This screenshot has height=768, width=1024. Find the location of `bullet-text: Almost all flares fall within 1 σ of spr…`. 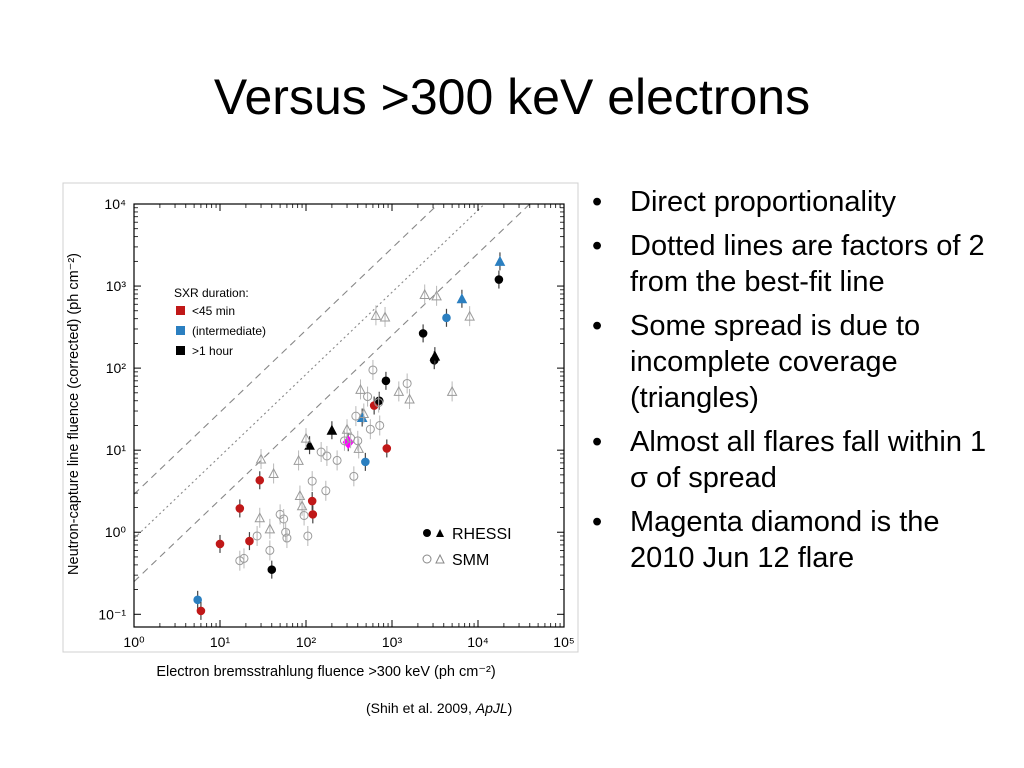

bullet-text: Almost all flares fall within 1 σ of spr… is located at coordinates (808, 460).